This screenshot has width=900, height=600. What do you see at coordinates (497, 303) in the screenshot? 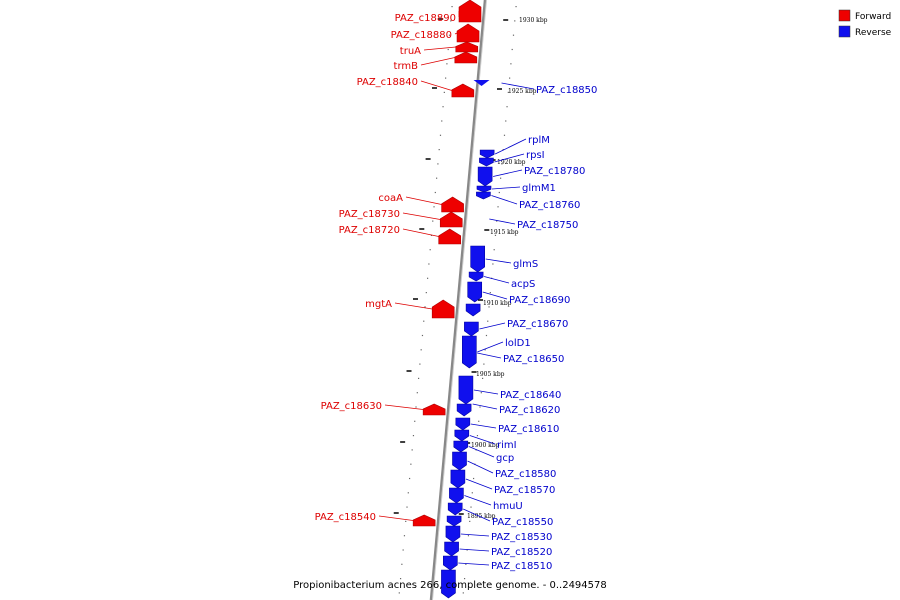
I see `scale-label: 1910 kbp` at bounding box center [497, 303].